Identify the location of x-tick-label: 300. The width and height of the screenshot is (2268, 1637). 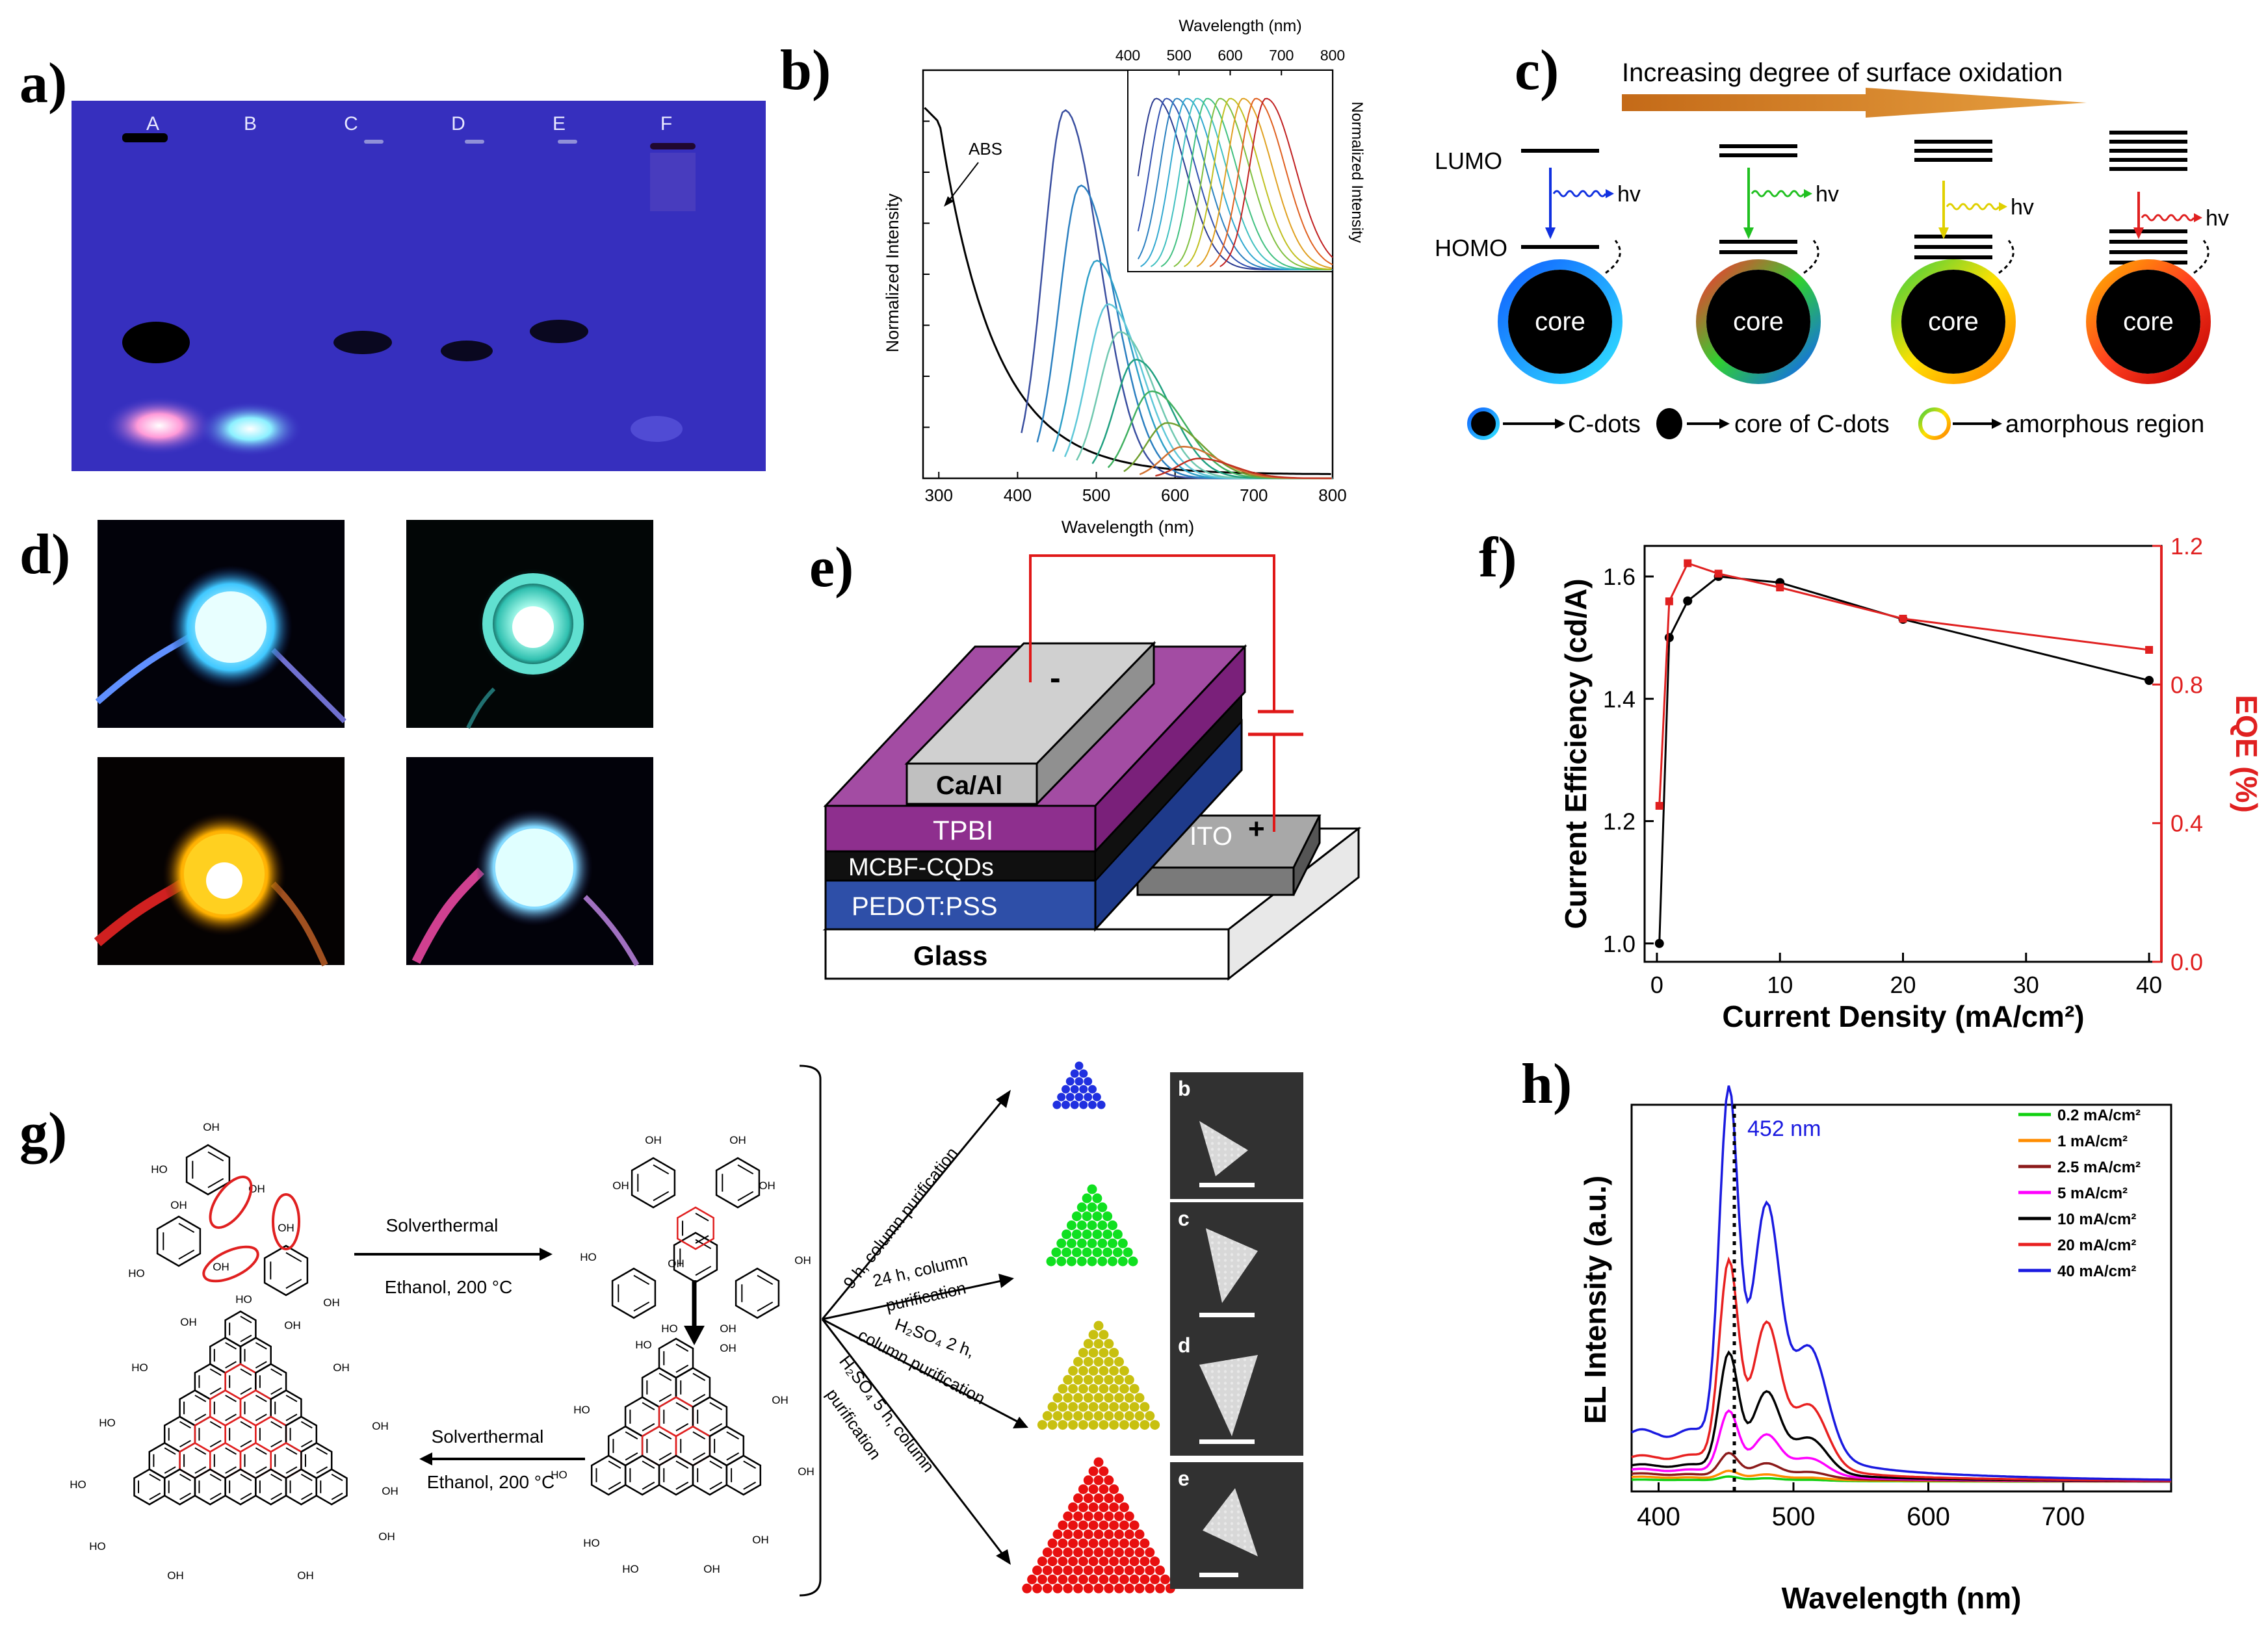
(939, 495).